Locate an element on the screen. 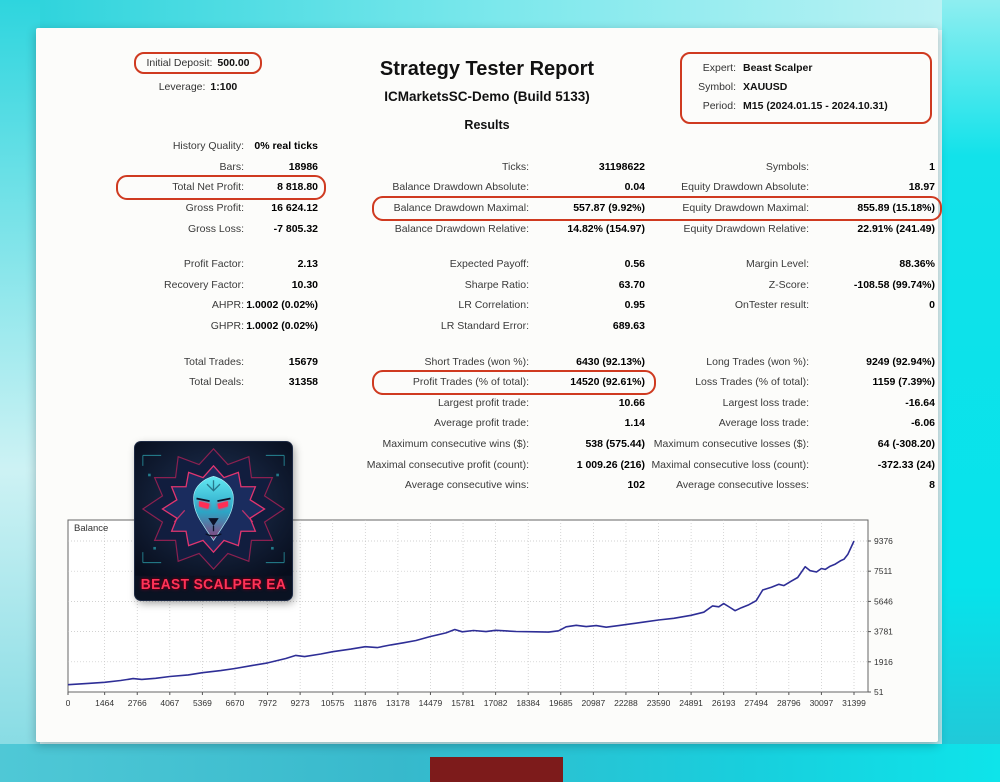 This screenshot has width=1000, height=782. stat-value: 8 818.80 is located at coordinates (297, 187).